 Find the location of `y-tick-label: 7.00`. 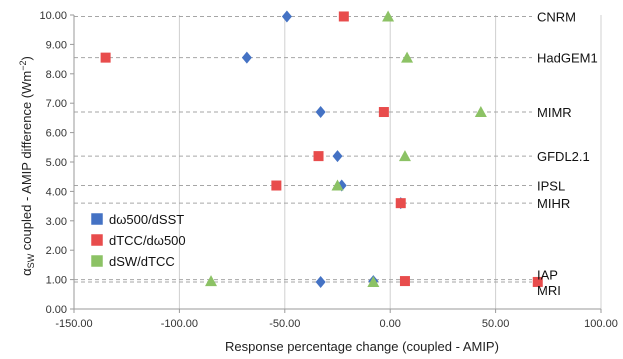

y-tick-label: 7.00 is located at coordinates (56, 104).